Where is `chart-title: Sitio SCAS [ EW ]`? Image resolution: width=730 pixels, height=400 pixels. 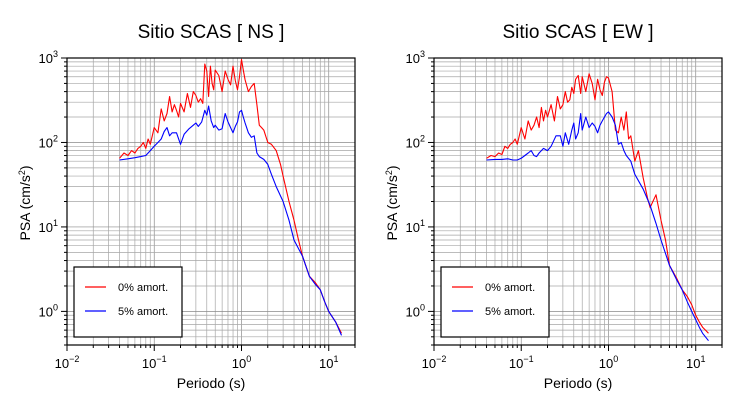
chart-title: Sitio SCAS [ EW ] is located at coordinates (578, 32).